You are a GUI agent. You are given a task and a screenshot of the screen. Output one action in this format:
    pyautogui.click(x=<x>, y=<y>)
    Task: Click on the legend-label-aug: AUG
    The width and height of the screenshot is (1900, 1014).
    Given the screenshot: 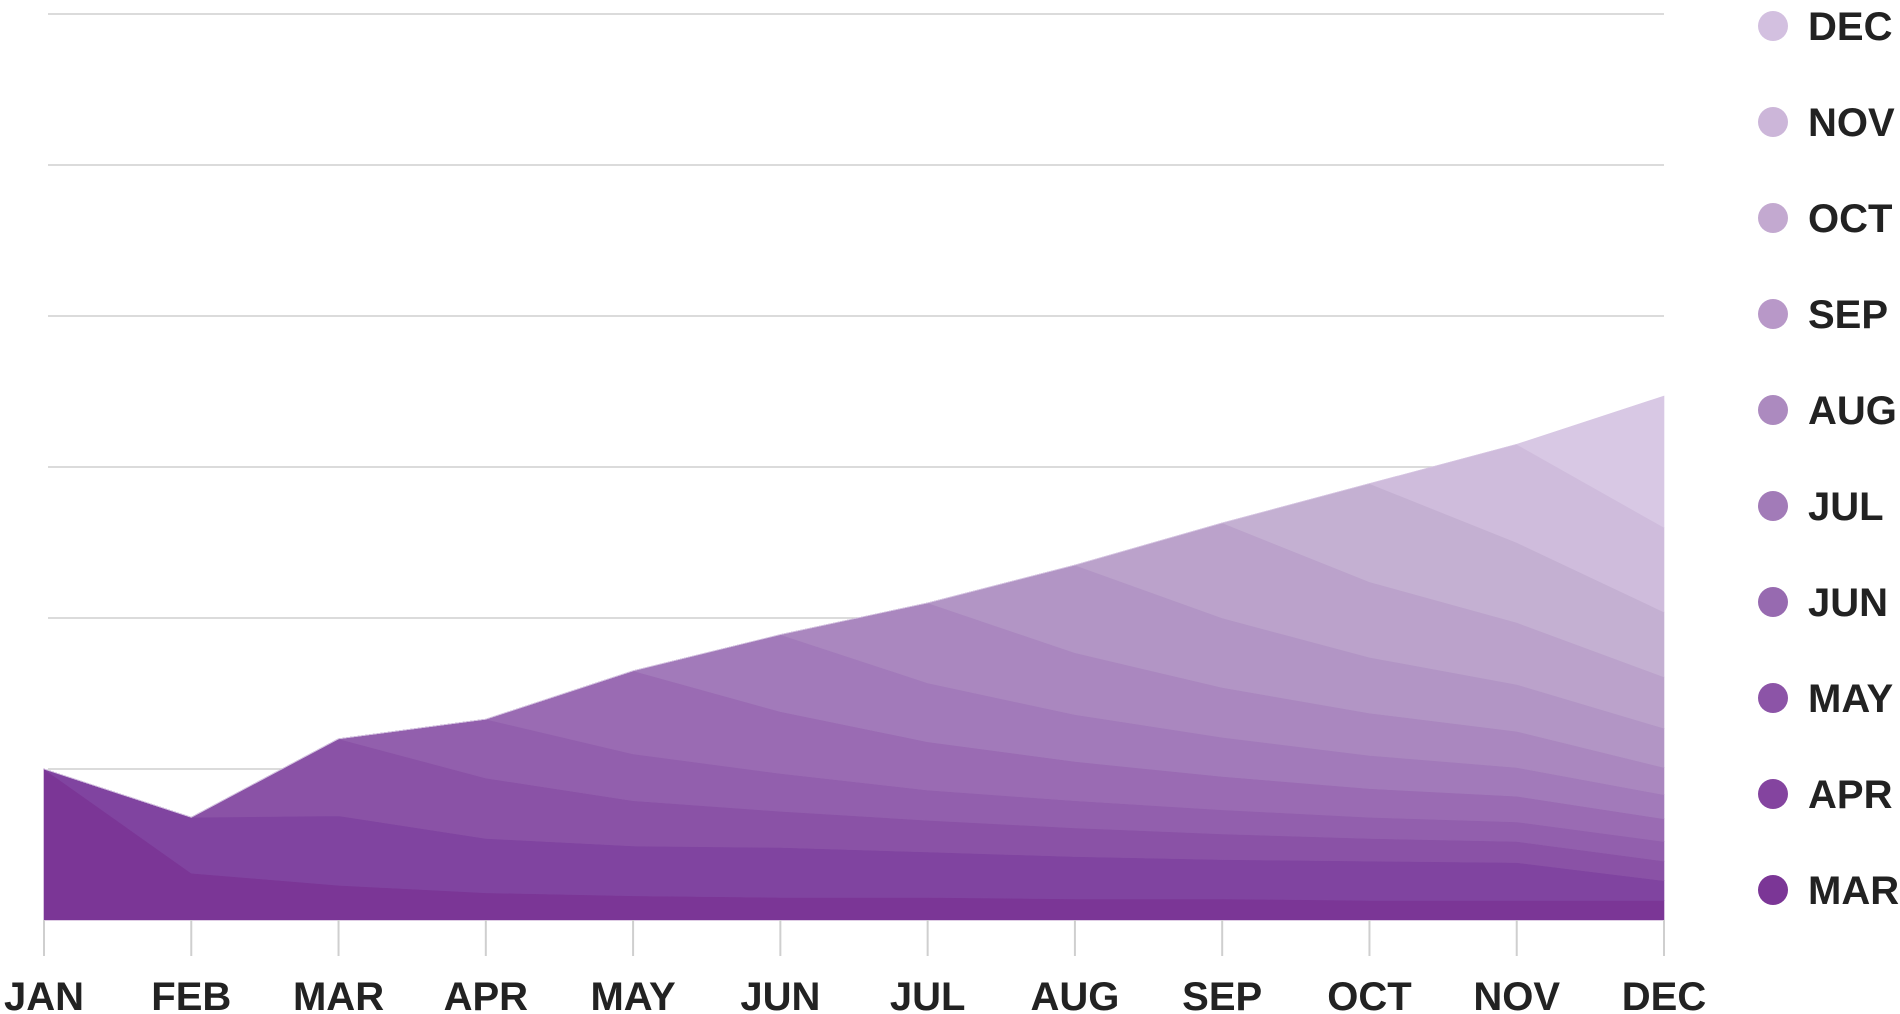 What is the action you would take?
    pyautogui.click(x=1852, y=411)
    